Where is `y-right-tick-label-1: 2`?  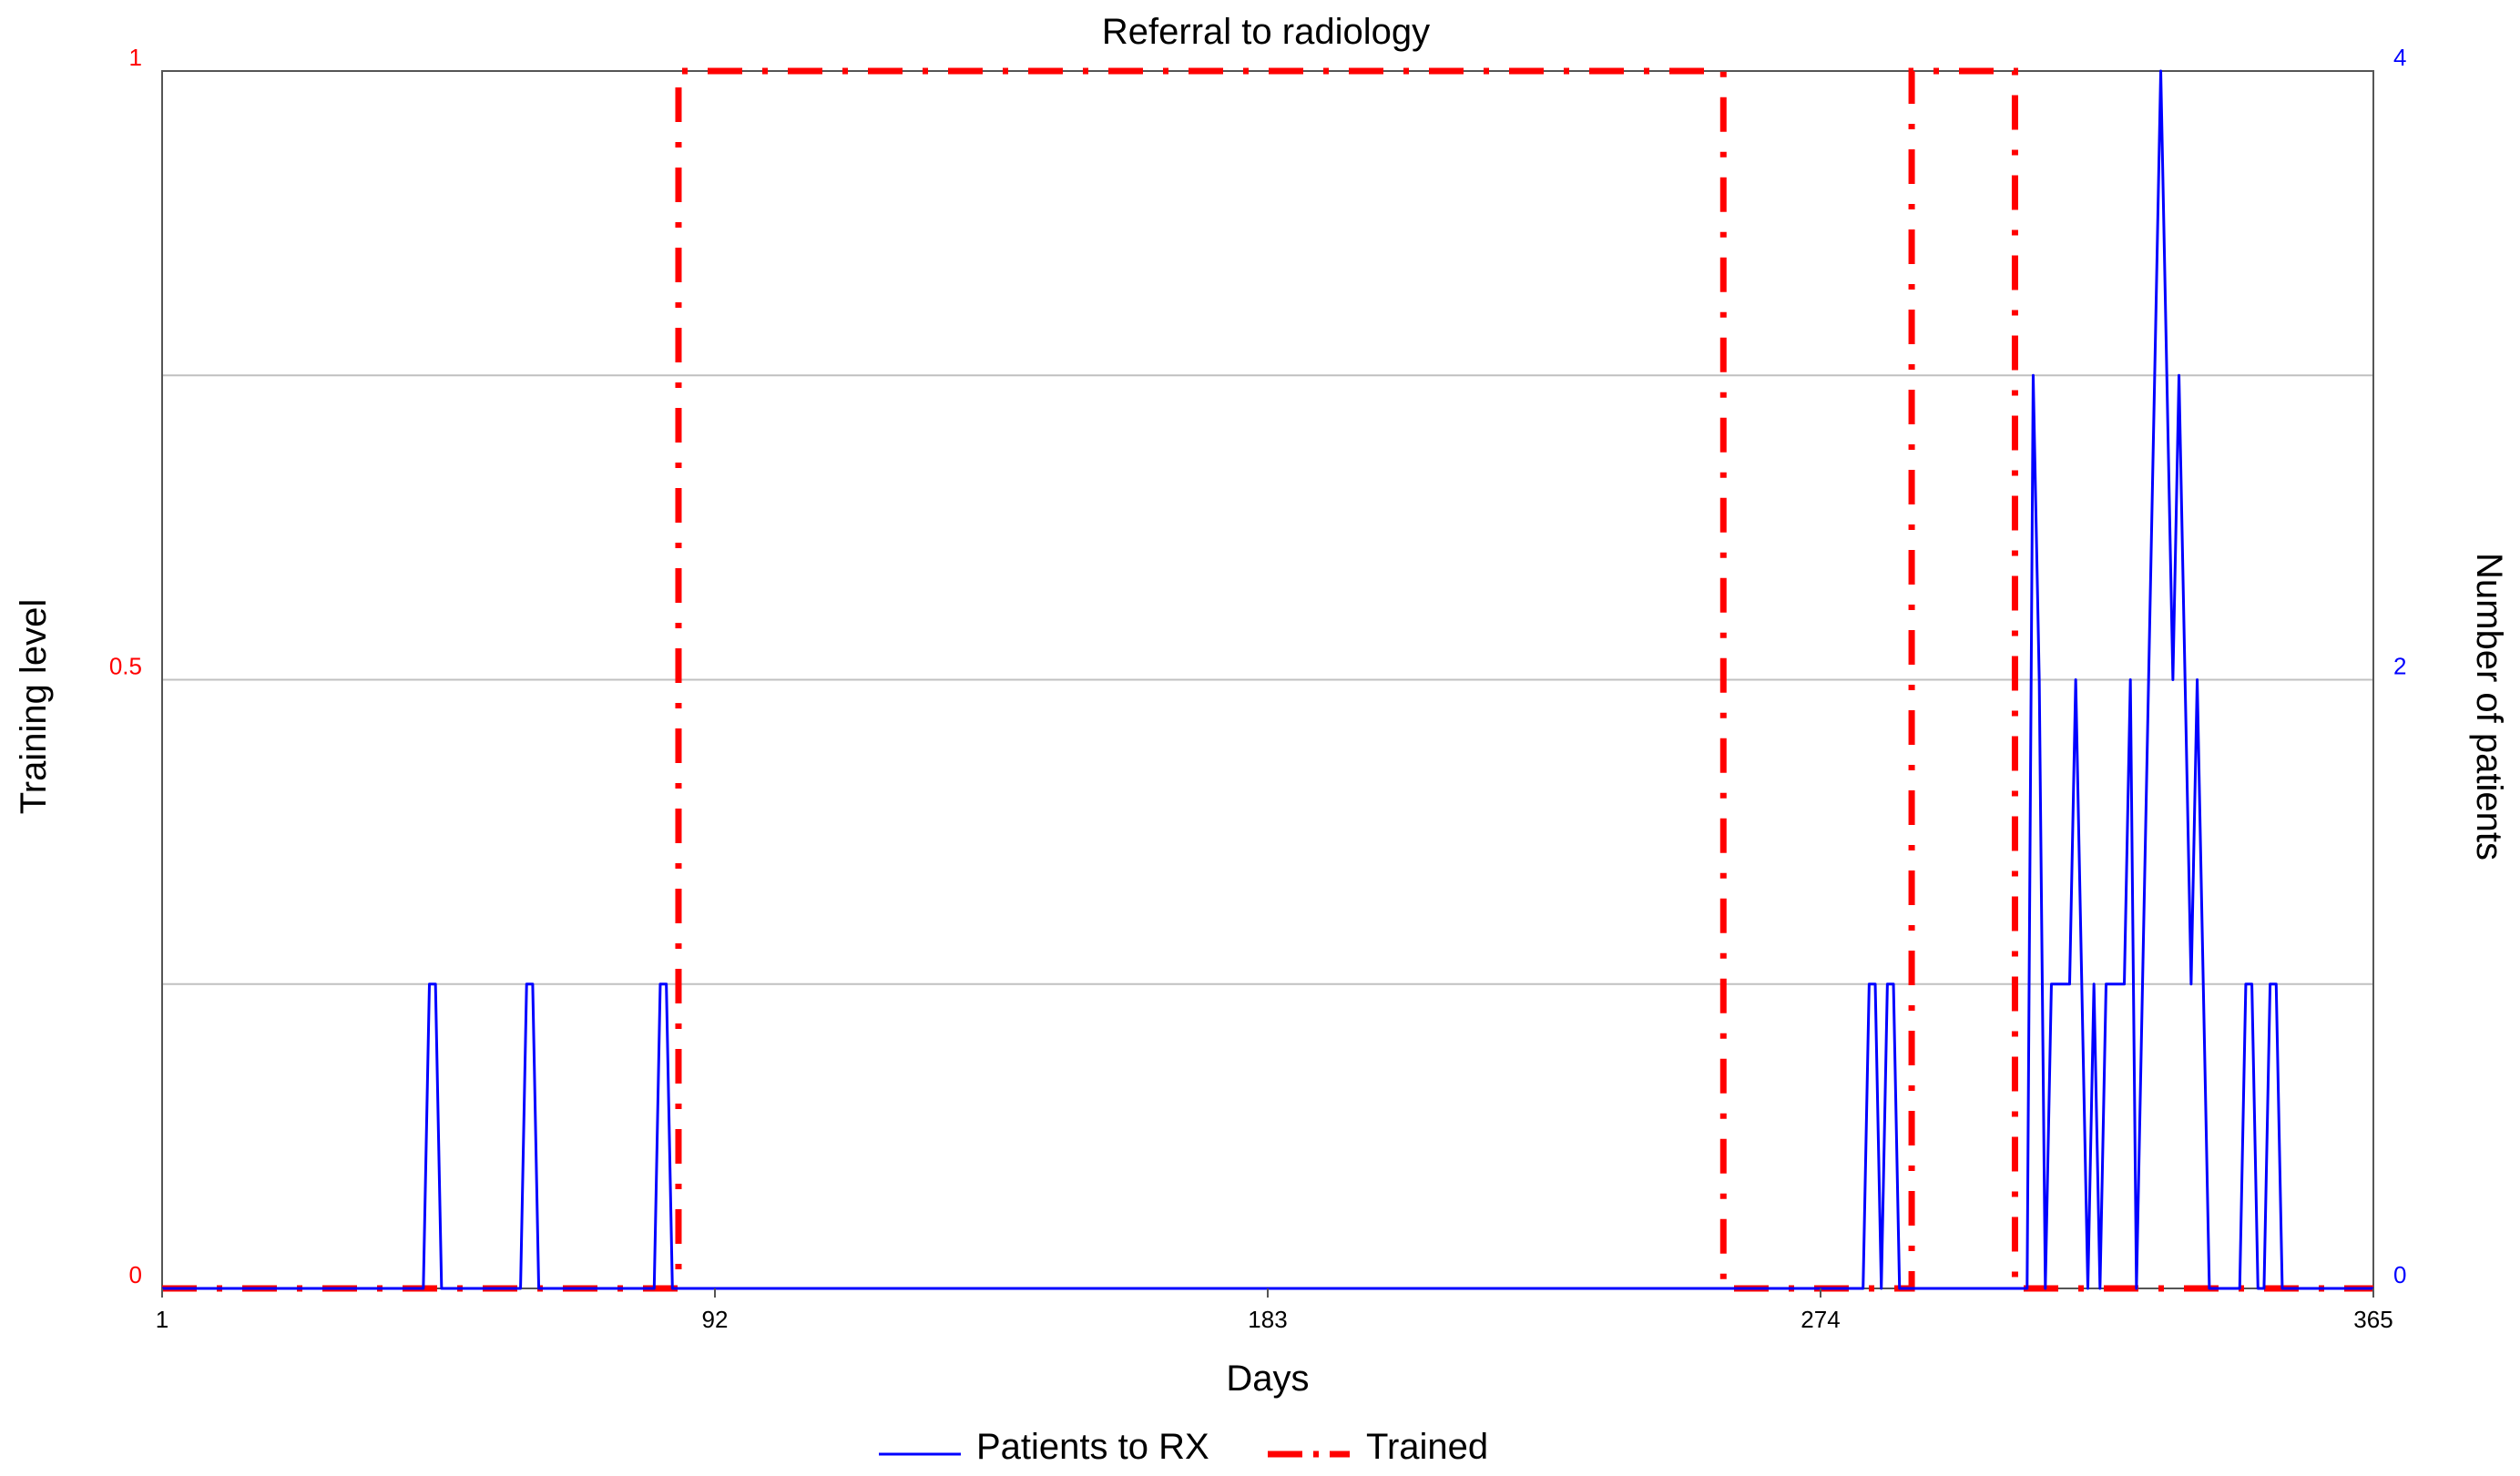
y-right-tick-label-1: 2 is located at coordinates (2400, 667).